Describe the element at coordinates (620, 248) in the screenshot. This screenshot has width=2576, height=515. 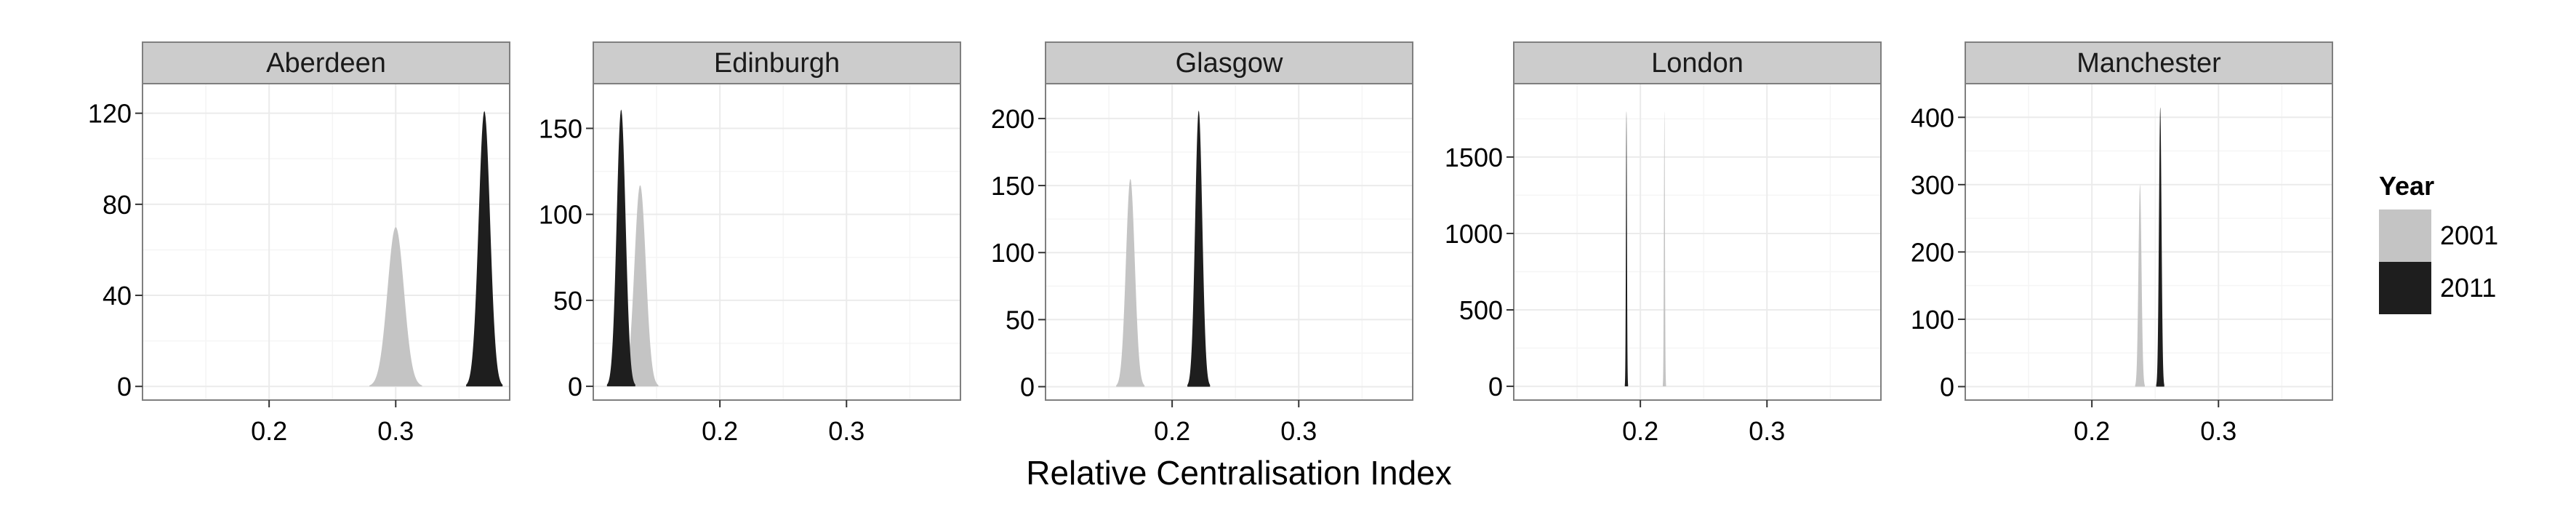
I see `density-edinburgh-2011` at that location.